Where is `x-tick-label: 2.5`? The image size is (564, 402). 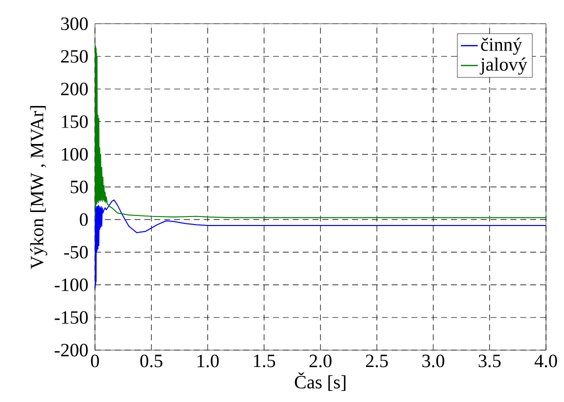 x-tick-label: 2.5 is located at coordinates (377, 361).